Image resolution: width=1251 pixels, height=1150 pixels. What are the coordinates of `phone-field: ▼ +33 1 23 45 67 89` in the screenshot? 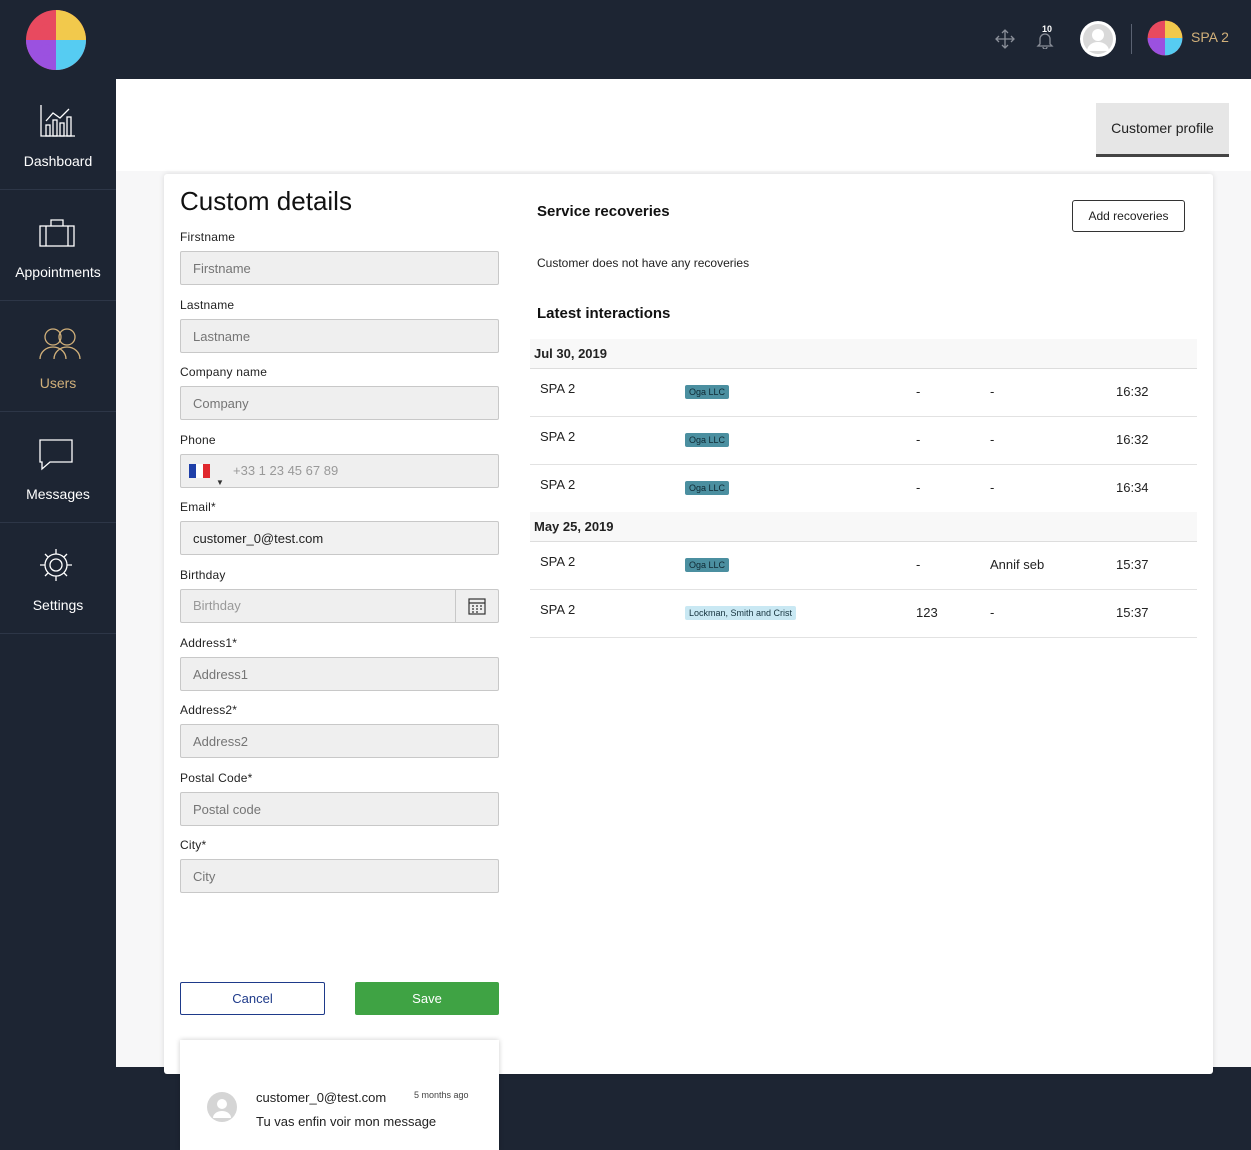 It's located at (339, 471).